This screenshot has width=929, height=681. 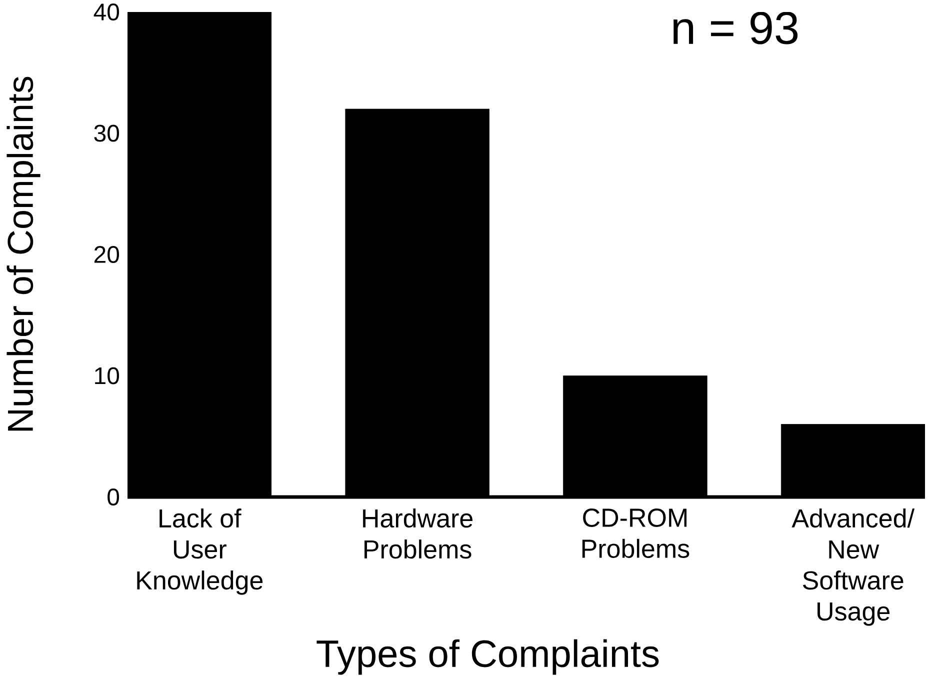 What do you see at coordinates (107, 375) in the screenshot?
I see `y-tick-label: 10` at bounding box center [107, 375].